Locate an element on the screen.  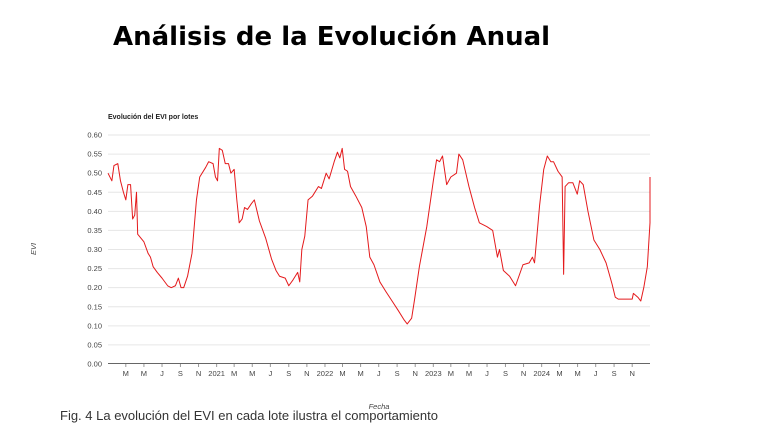
y-tick-label: 0.25 is located at coordinates (94, 268).